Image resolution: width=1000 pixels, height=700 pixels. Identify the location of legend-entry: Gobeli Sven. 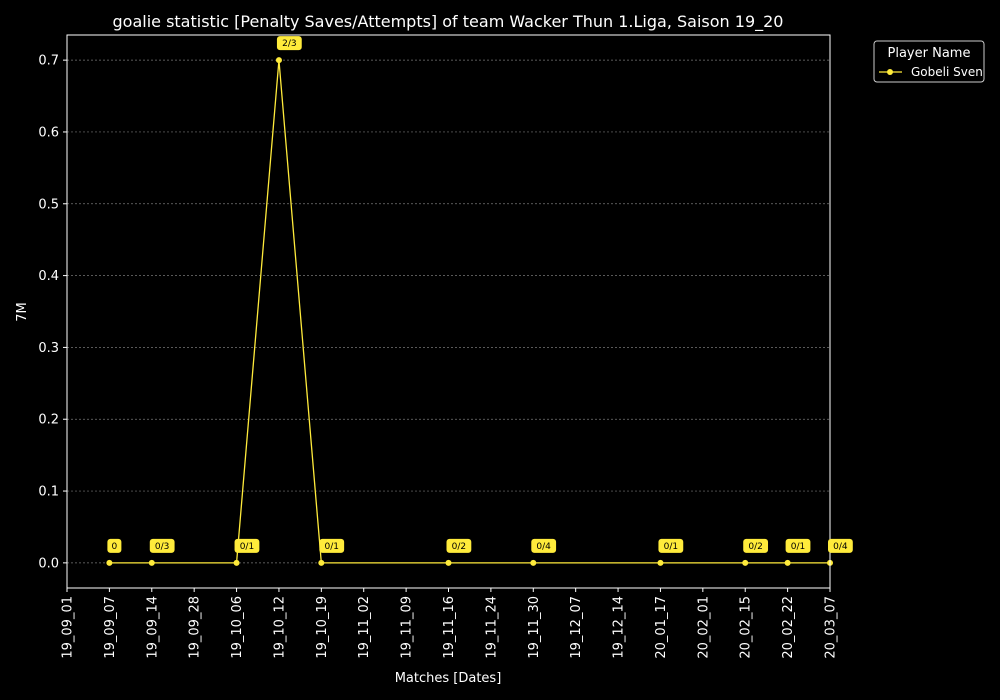
(947, 72).